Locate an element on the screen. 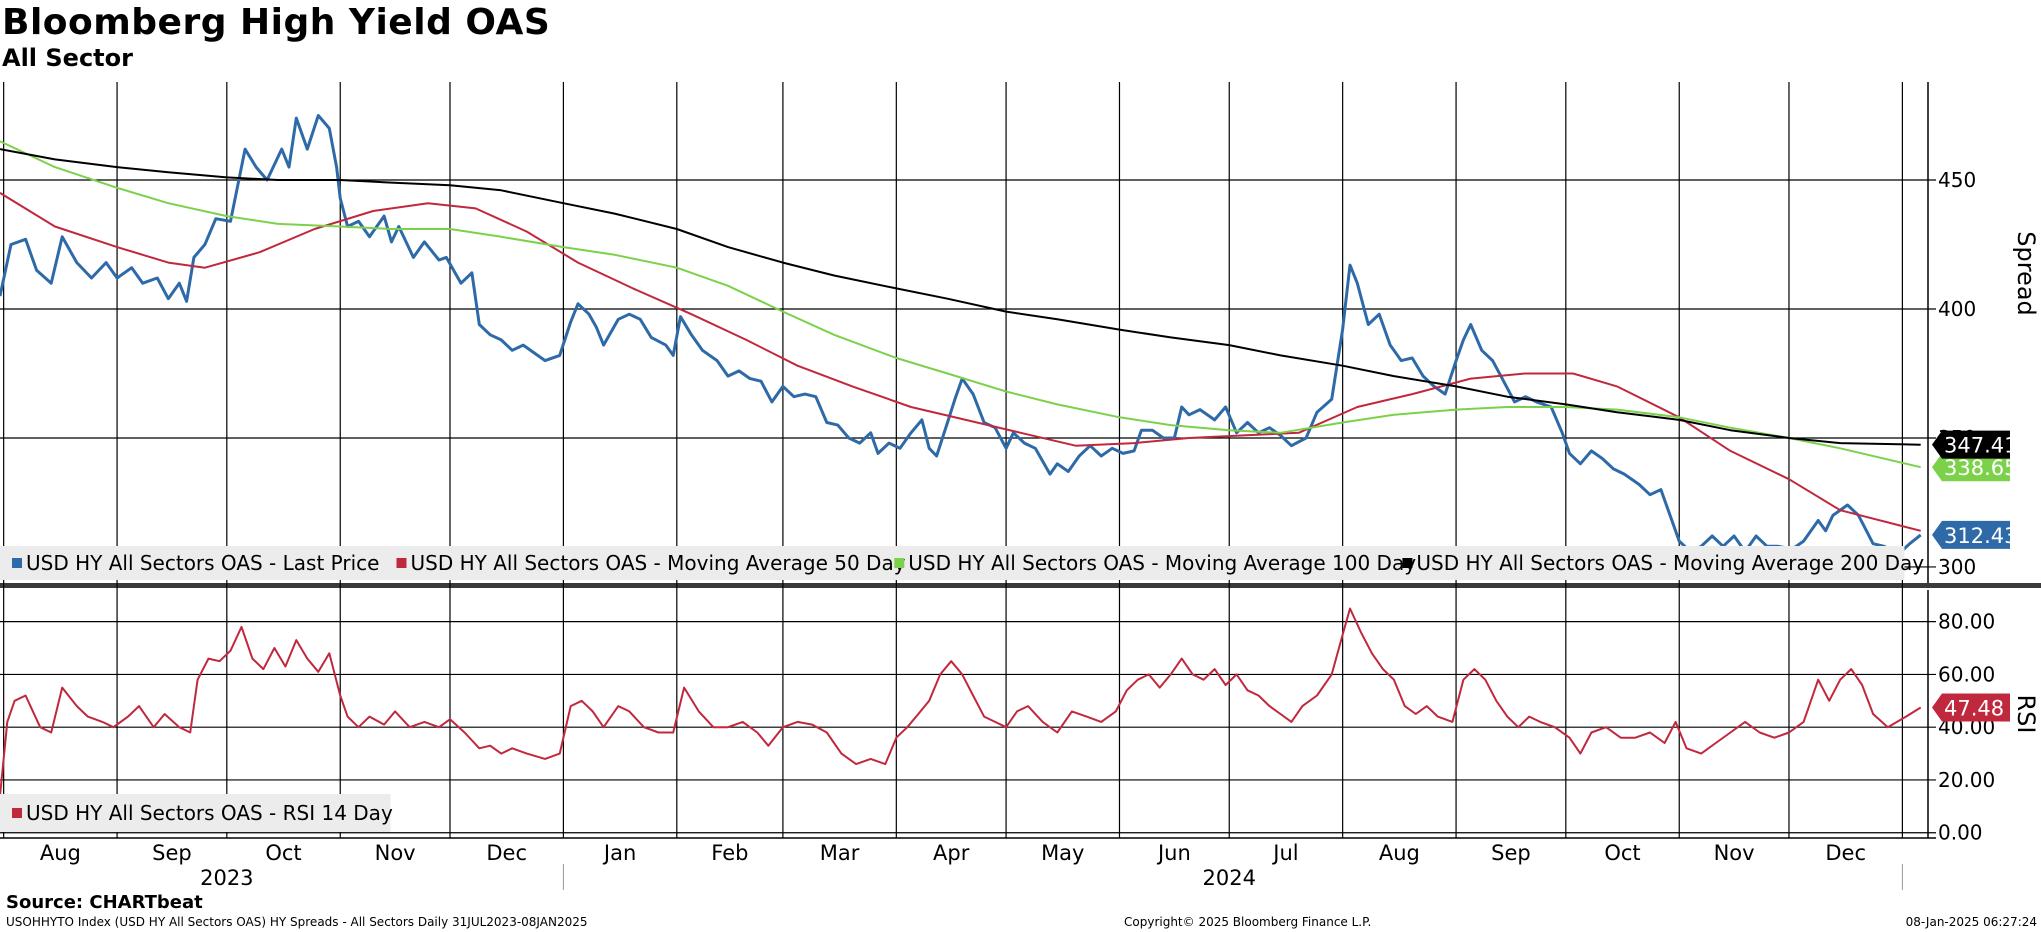 The width and height of the screenshot is (2041, 932). spread-axis-title: Spread is located at coordinates (2026, 273).